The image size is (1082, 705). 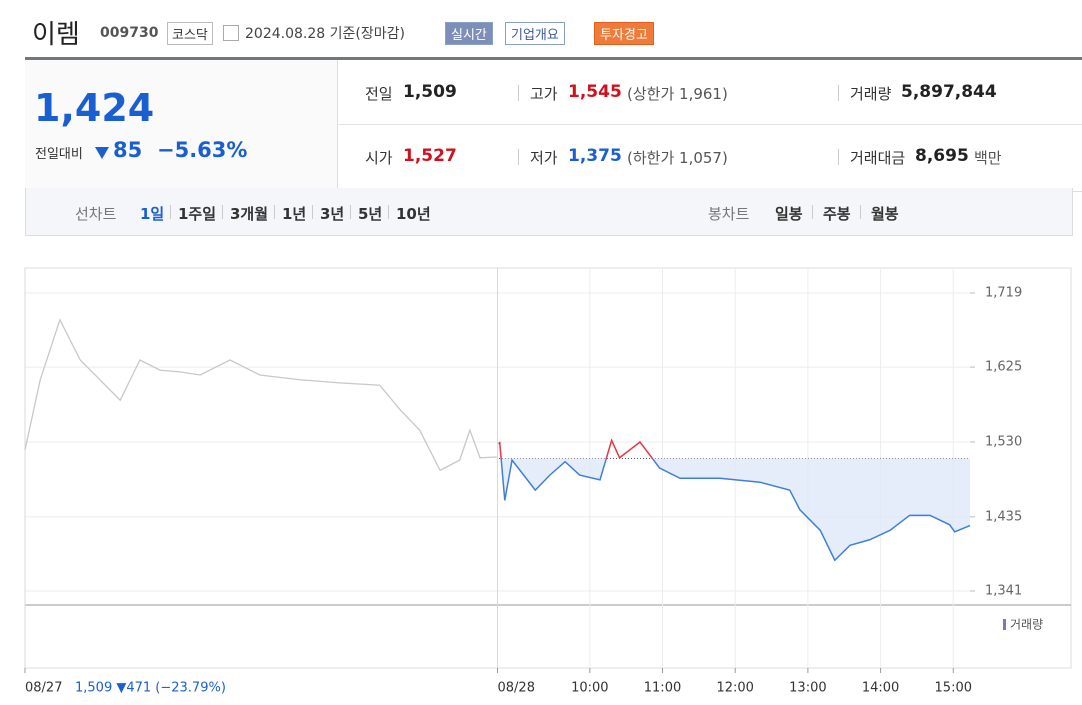 What do you see at coordinates (94, 108) in the screenshot?
I see `price: 1,424` at bounding box center [94, 108].